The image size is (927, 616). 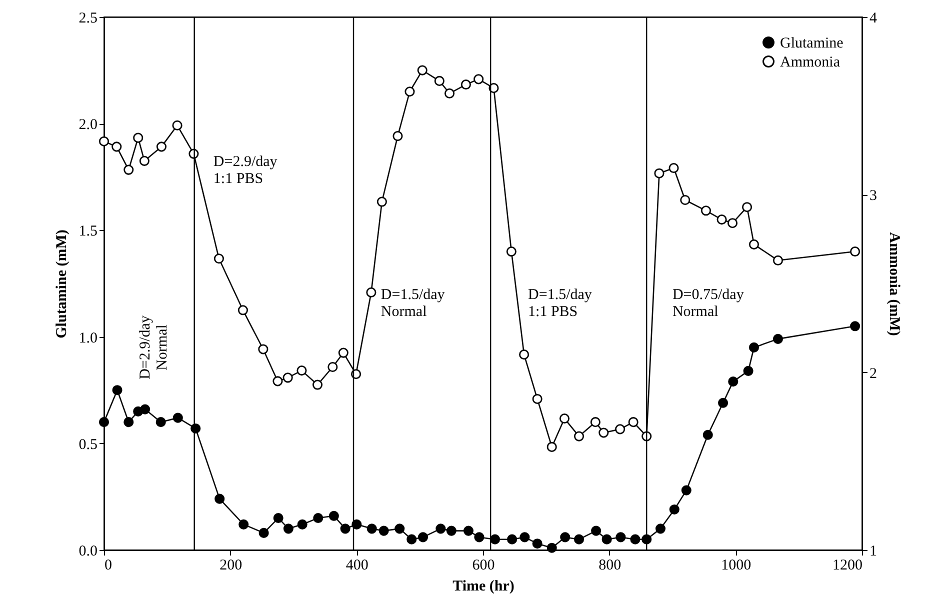 I want to click on x-tick-label: 1200, so click(x=847, y=566).